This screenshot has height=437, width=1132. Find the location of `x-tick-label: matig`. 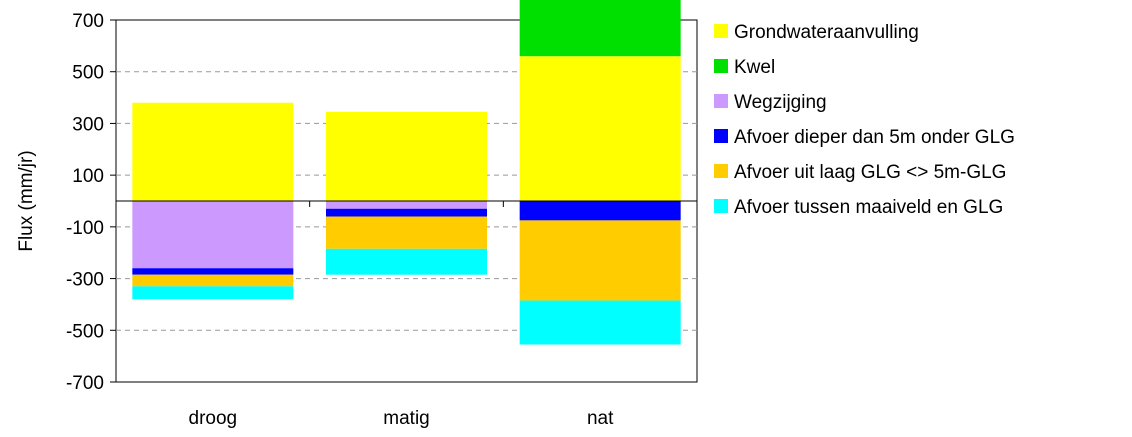

x-tick-label: matig is located at coordinates (406, 418).